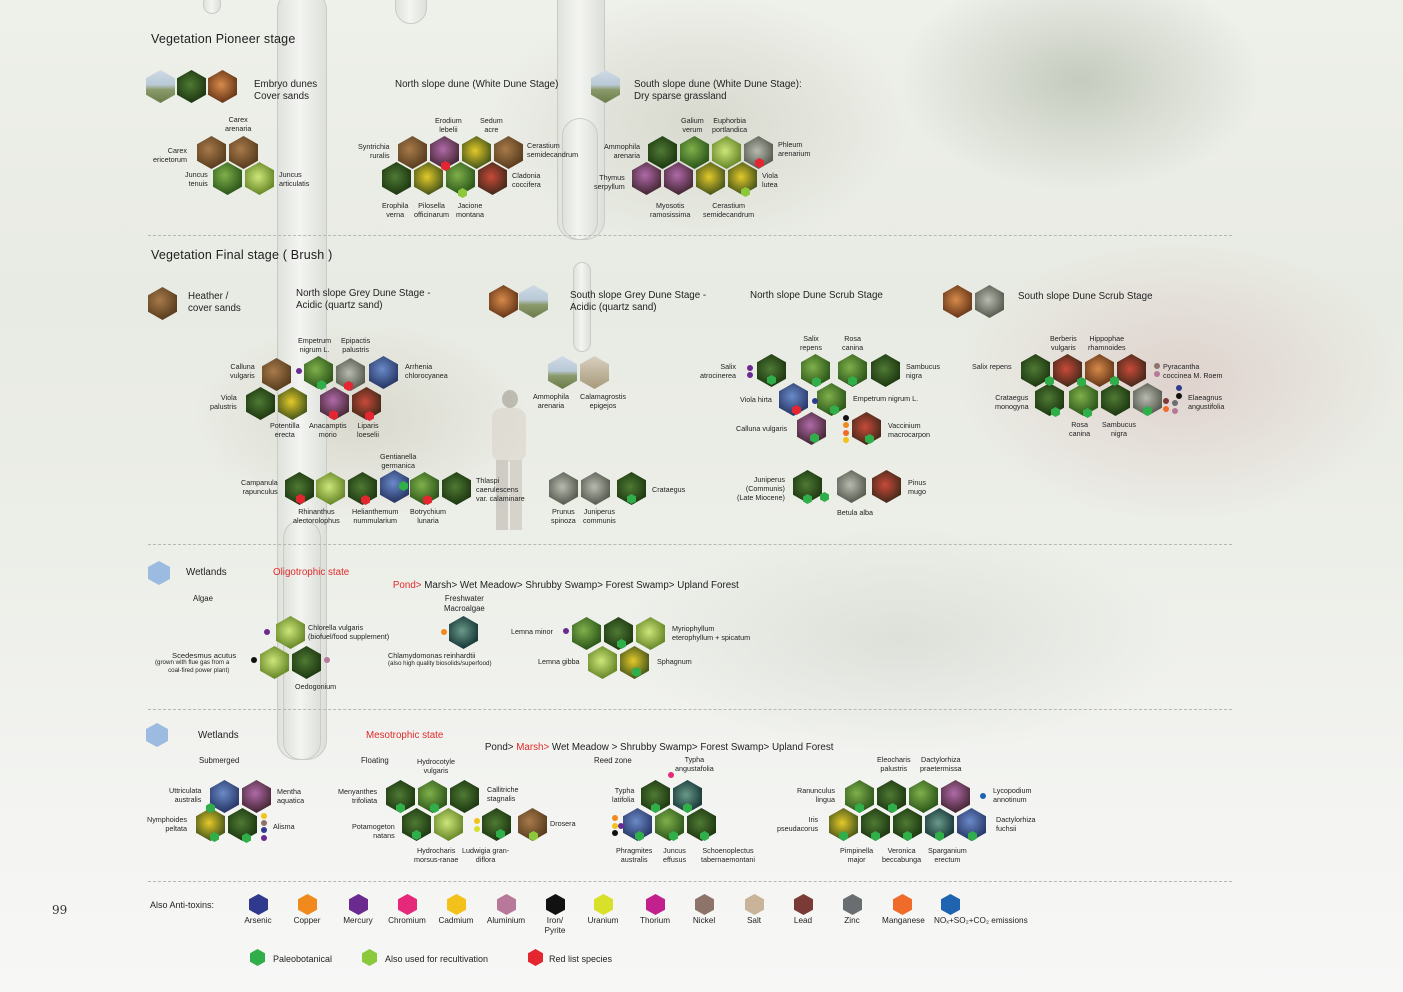 This screenshot has width=1403, height=992. I want to click on species-label: Viola lutea, so click(770, 180).